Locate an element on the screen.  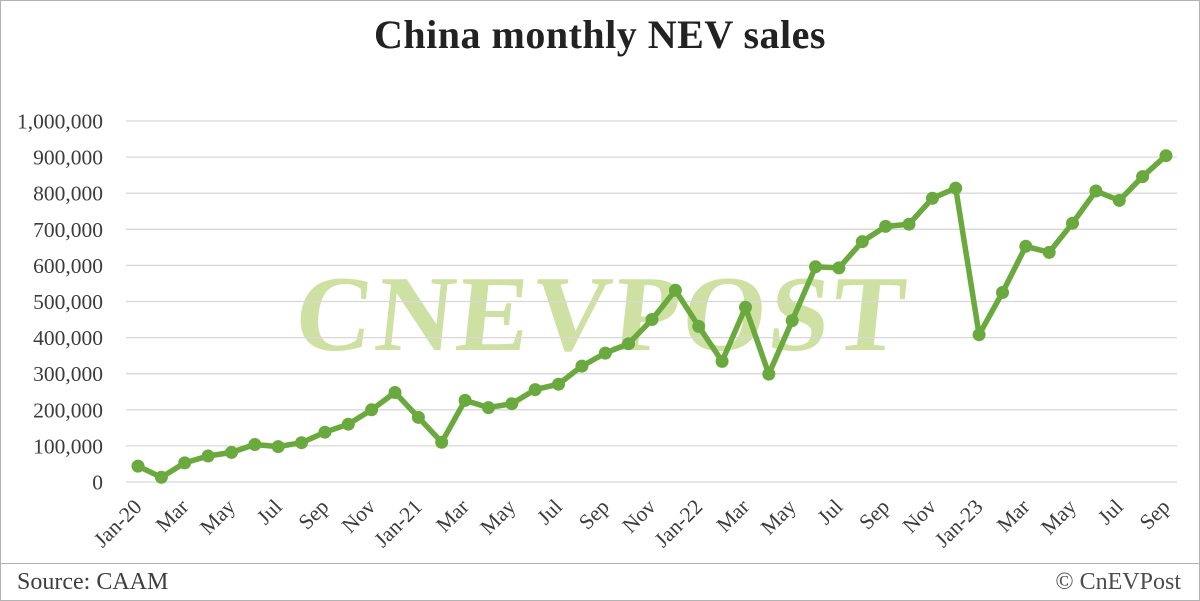
y-tick-label: 0 is located at coordinates (97, 483).